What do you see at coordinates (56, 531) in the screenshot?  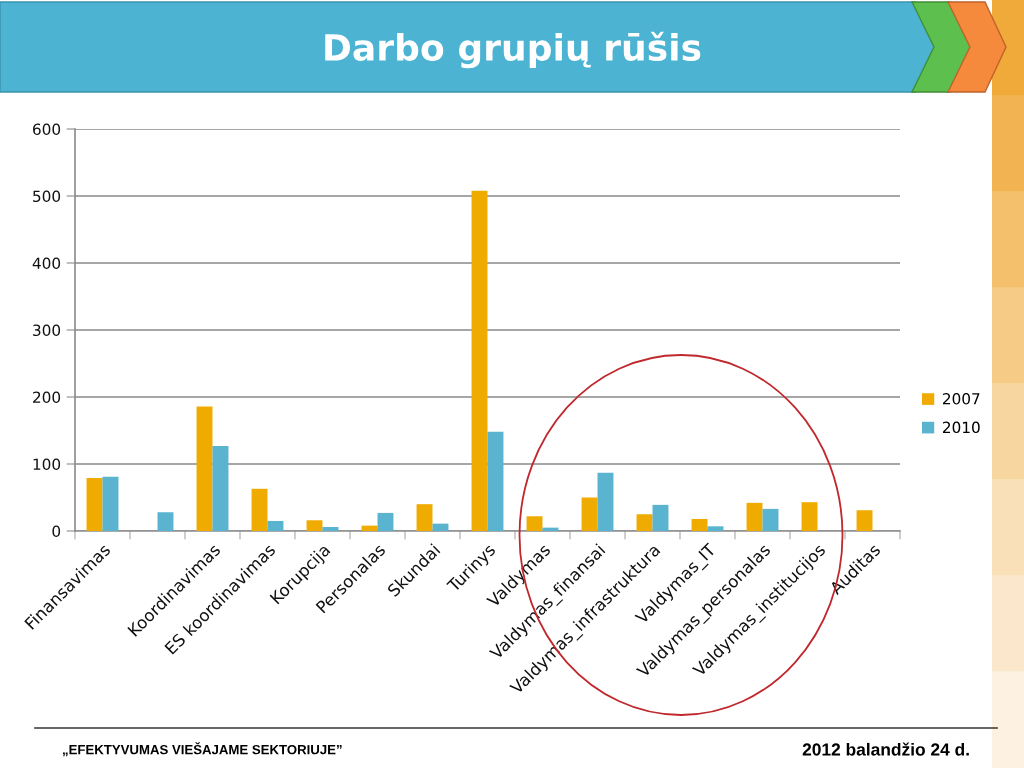 I see `y-tick-label: 0` at bounding box center [56, 531].